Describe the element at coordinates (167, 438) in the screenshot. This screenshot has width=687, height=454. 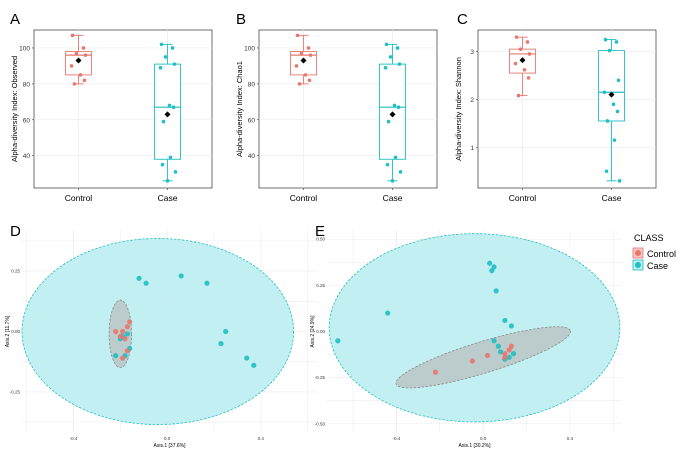
I see `x-tick-label: 0.0` at that location.